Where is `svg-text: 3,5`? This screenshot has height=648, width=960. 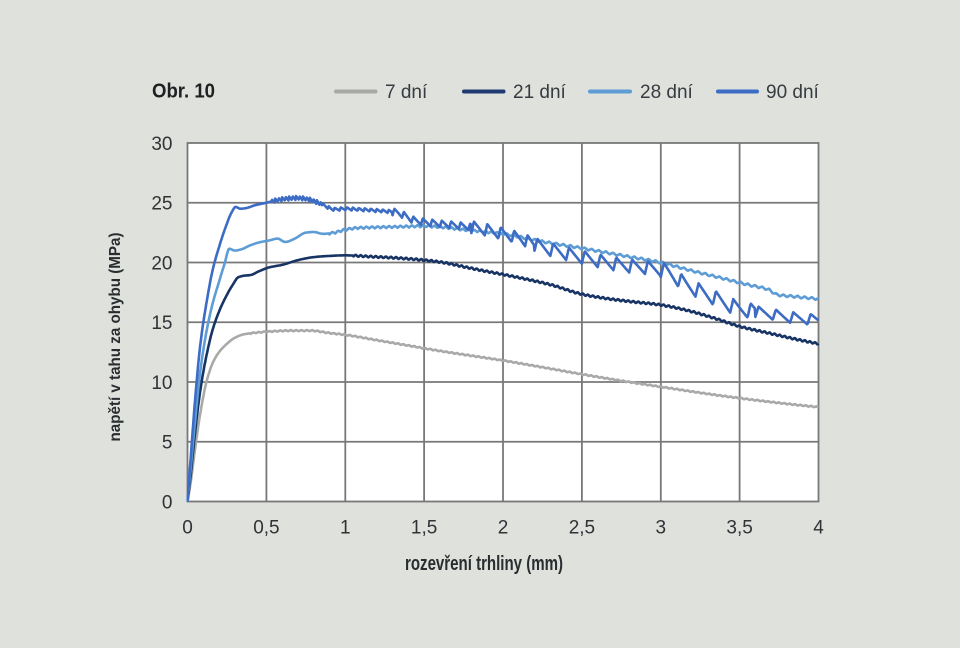
svg-text: 3,5 is located at coordinates (739, 528).